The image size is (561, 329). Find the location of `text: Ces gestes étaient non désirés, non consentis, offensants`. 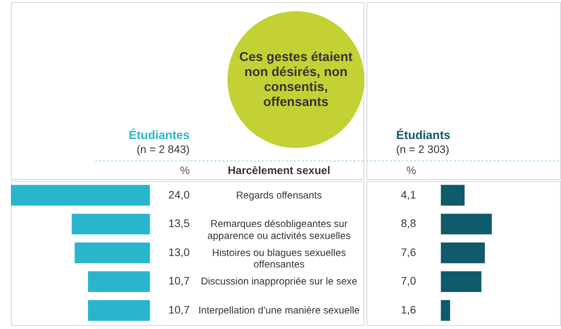

text: Ces gestes étaient non désirés, non consentis, offensants is located at coordinates (296, 79).